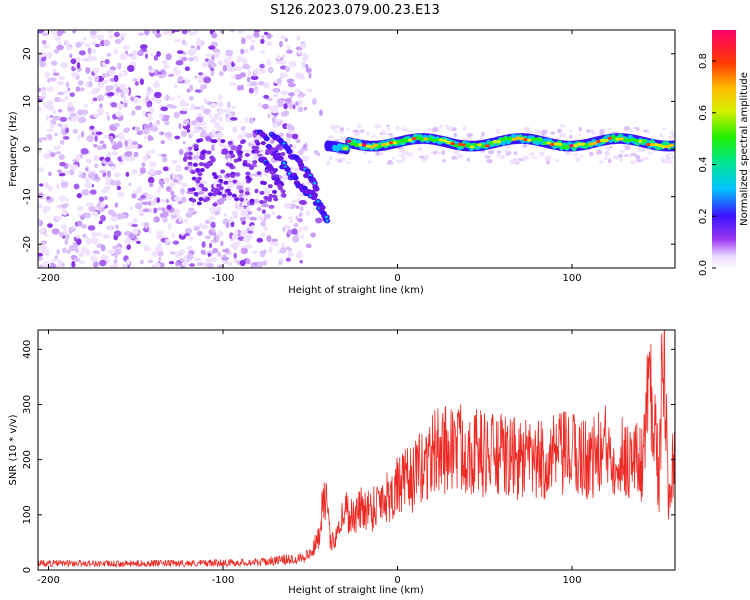 This screenshot has height=600, width=750. I want to click on snr-x-tick-label: 100, so click(571, 580).